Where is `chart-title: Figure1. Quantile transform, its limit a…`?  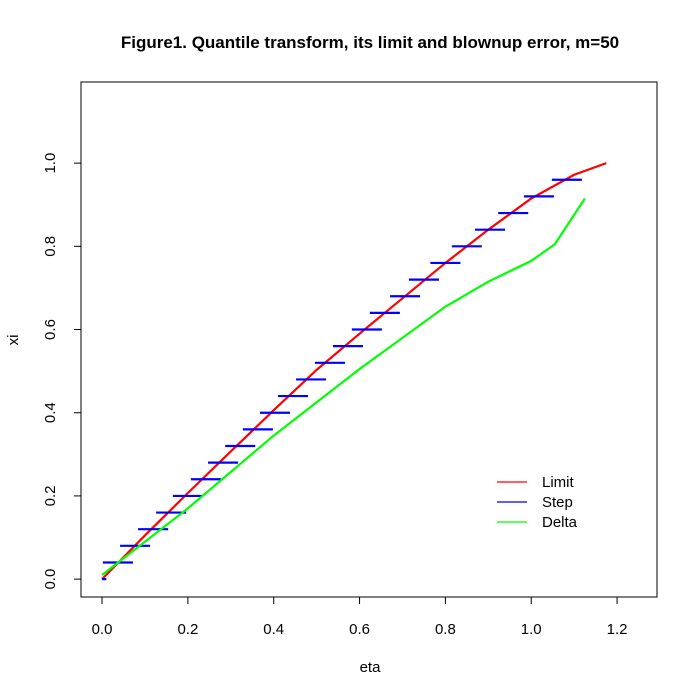 chart-title: Figure1. Quantile transform, its limit a… is located at coordinates (370, 42).